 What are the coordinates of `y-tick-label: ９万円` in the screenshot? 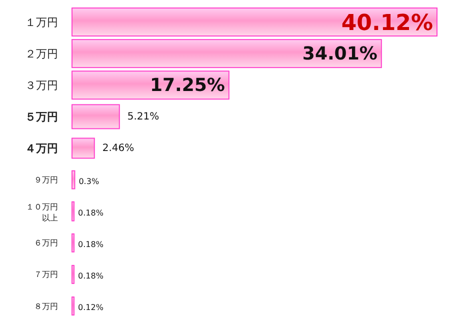 It's located at (46, 180).